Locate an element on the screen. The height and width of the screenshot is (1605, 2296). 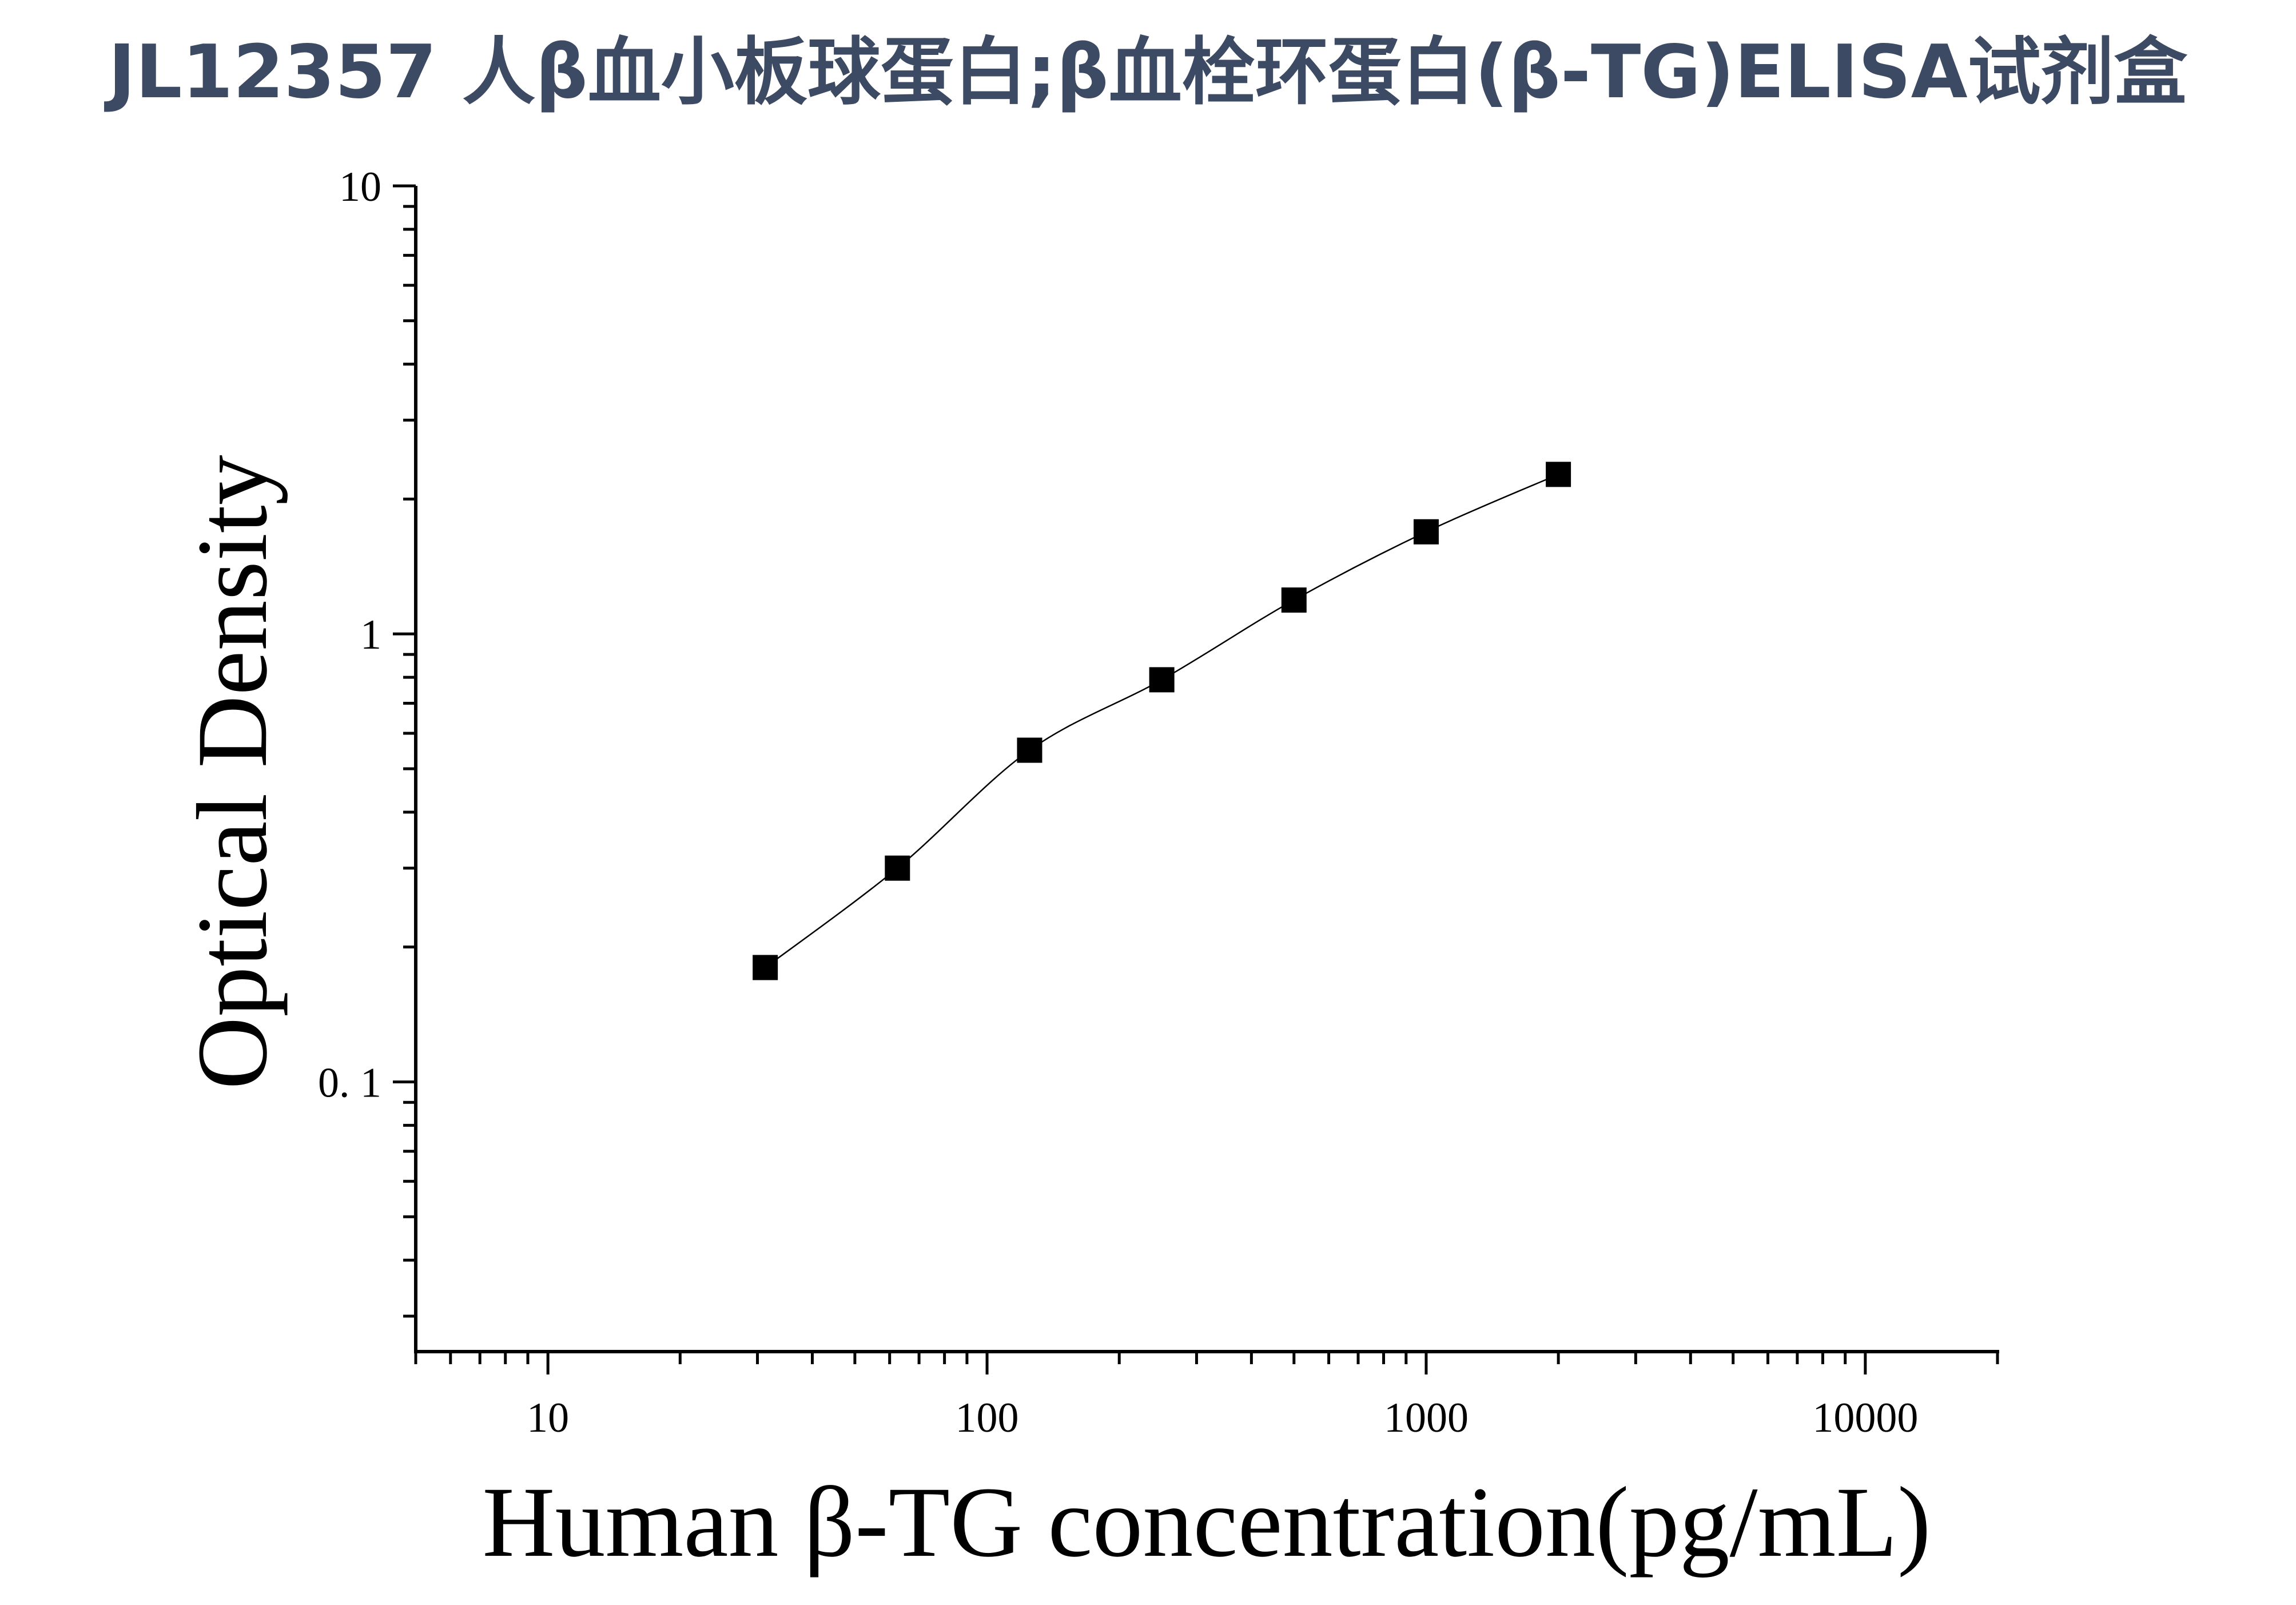
fit-curve is located at coordinates (1162, 721).